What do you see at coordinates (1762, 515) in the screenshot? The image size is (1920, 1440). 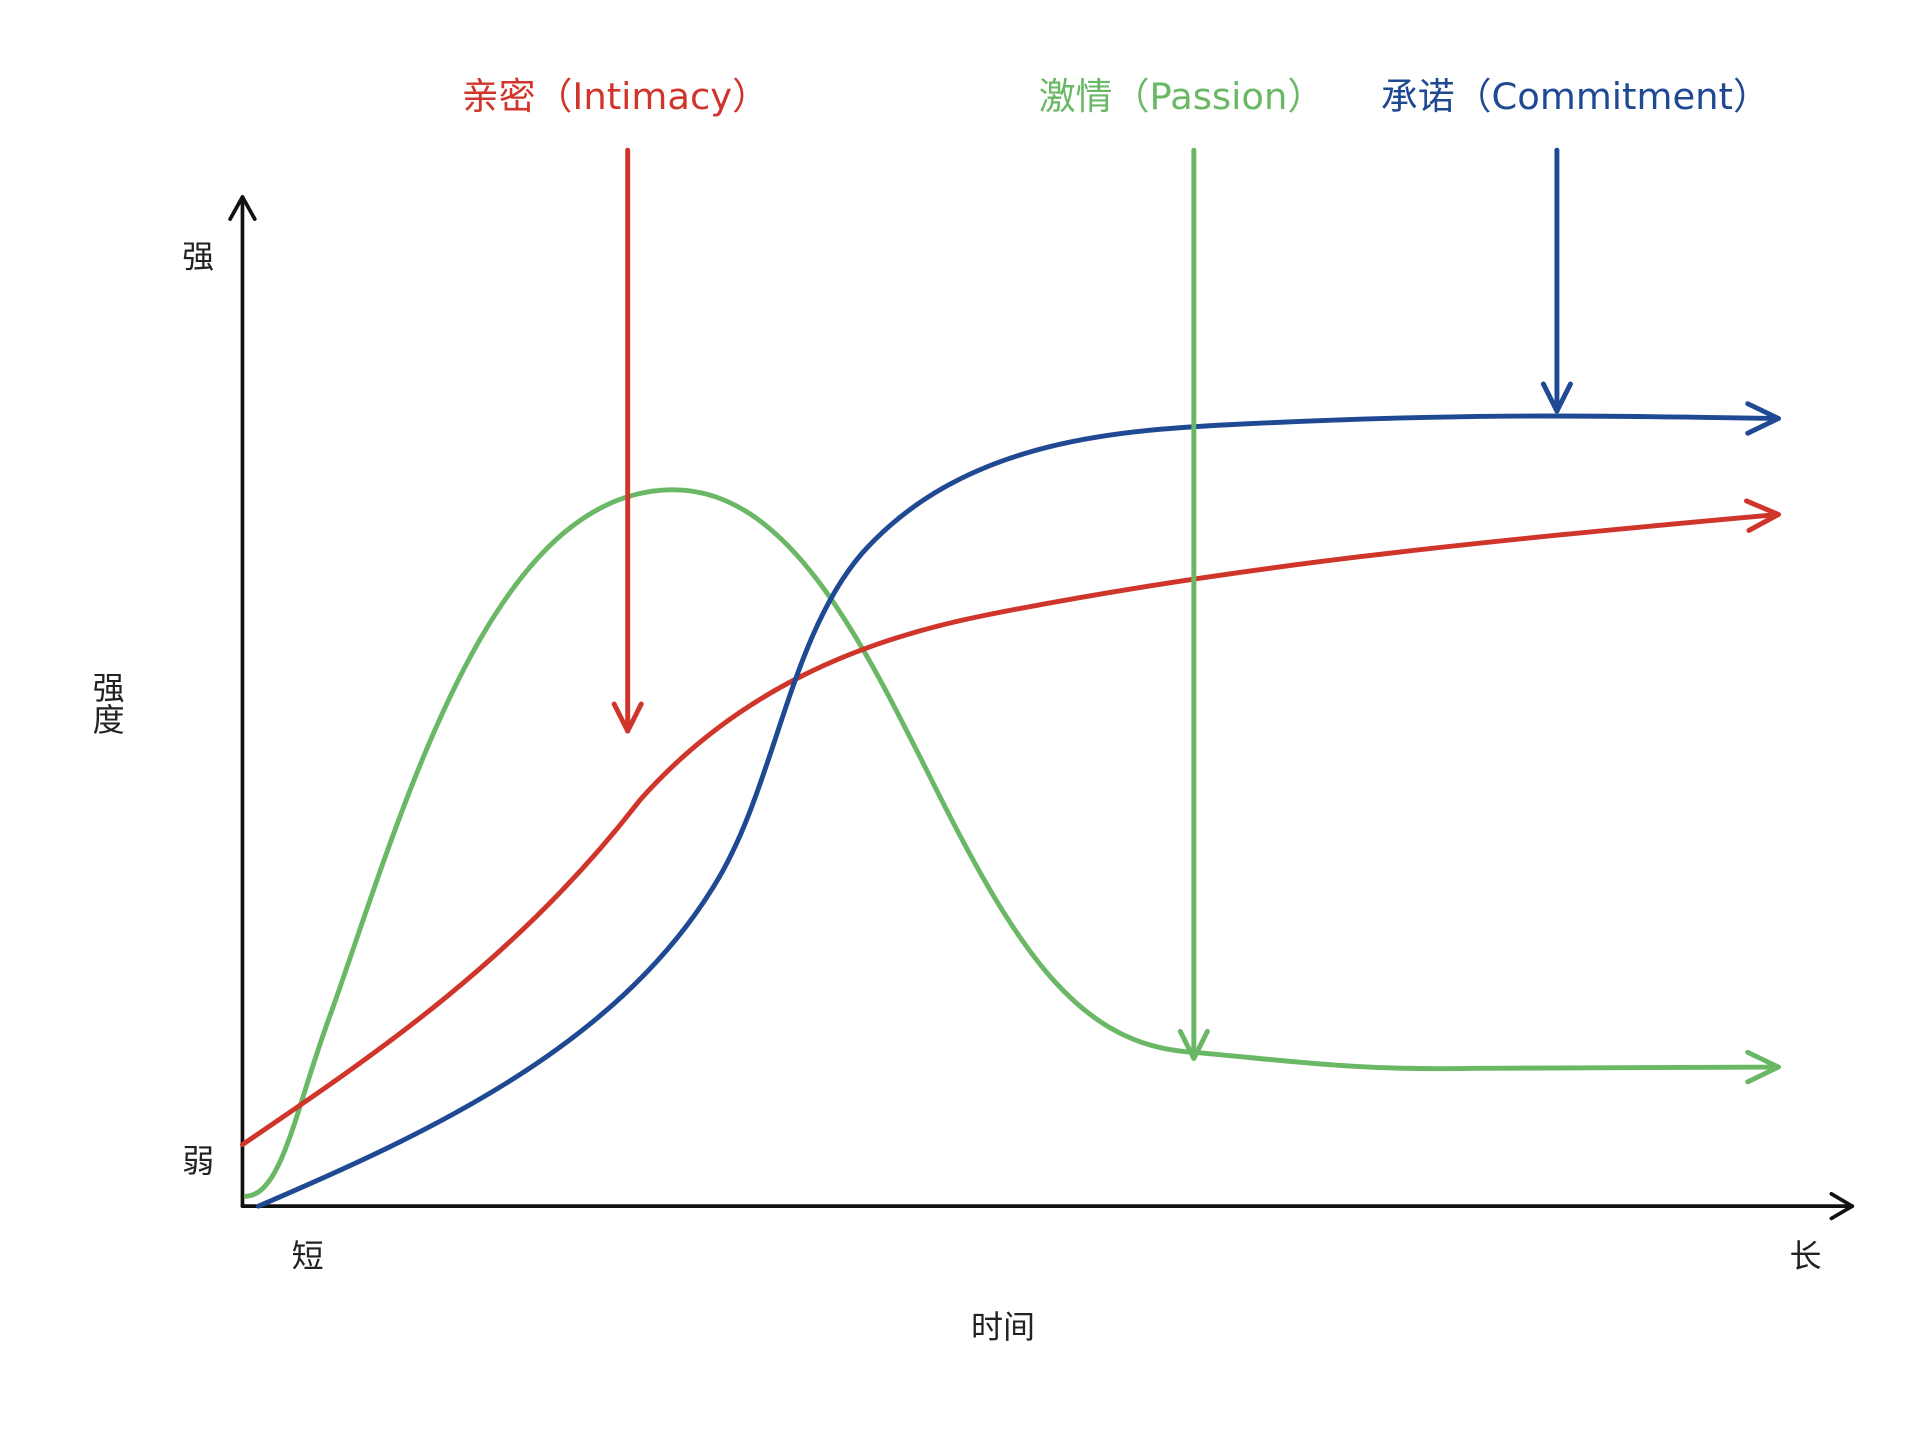 I see `intimacy-arrow` at bounding box center [1762, 515].